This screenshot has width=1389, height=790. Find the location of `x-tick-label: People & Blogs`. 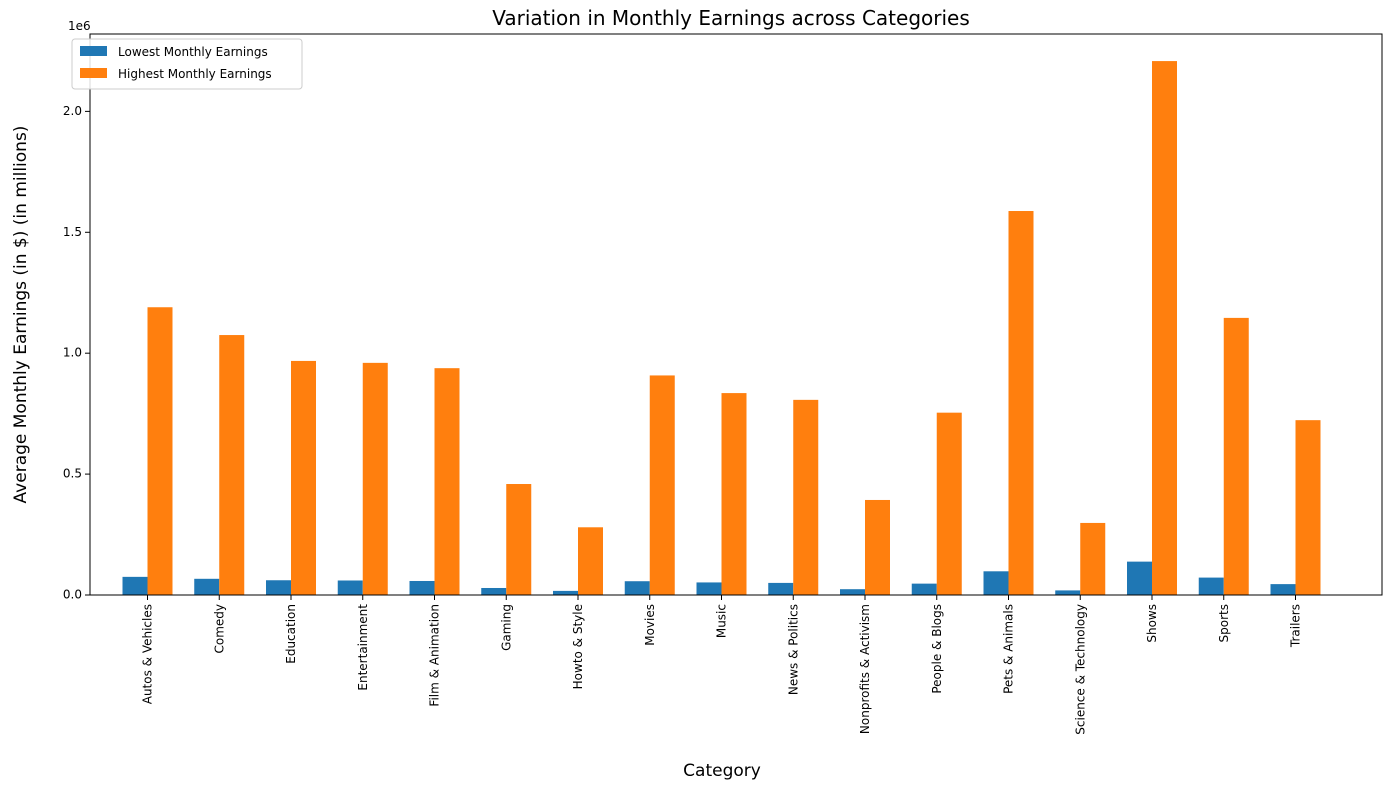

x-tick-label: People & Blogs is located at coordinates (937, 649).